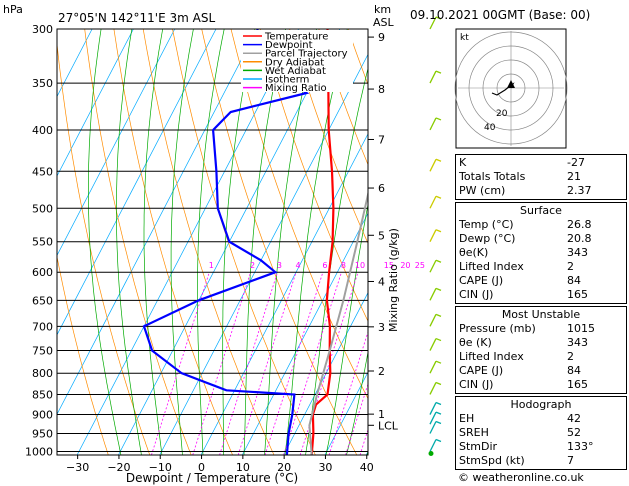  What do you see at coordinates (42, 272) in the screenshot?
I see `pressure-tick-label: 600` at bounding box center [42, 272].